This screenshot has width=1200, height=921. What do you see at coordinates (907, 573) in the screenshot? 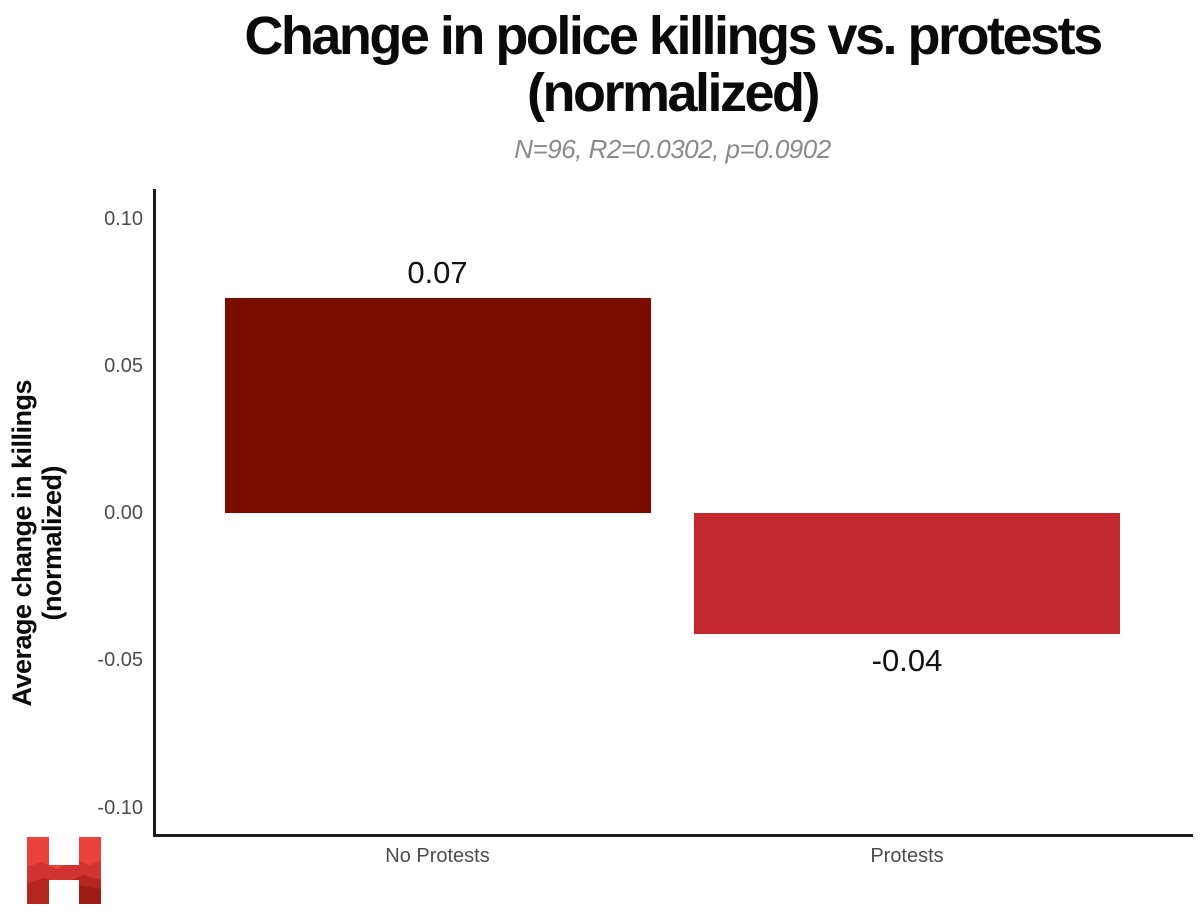
I see `bar-protests` at bounding box center [907, 573].